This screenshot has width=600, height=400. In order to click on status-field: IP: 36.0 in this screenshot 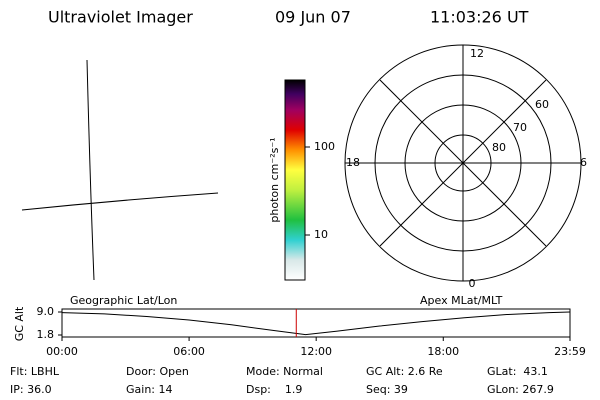, I will do `click(31, 389)`.